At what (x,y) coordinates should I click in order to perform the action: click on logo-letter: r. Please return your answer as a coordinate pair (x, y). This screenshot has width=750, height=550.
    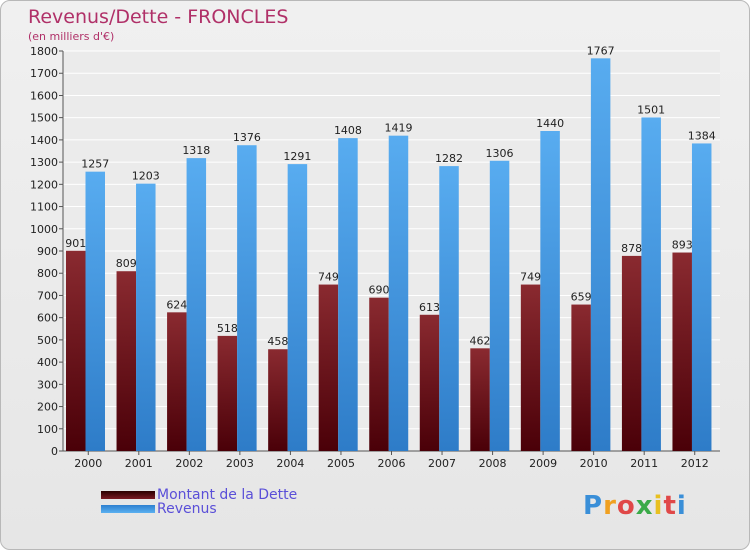
    Looking at the image, I should click on (610, 506).